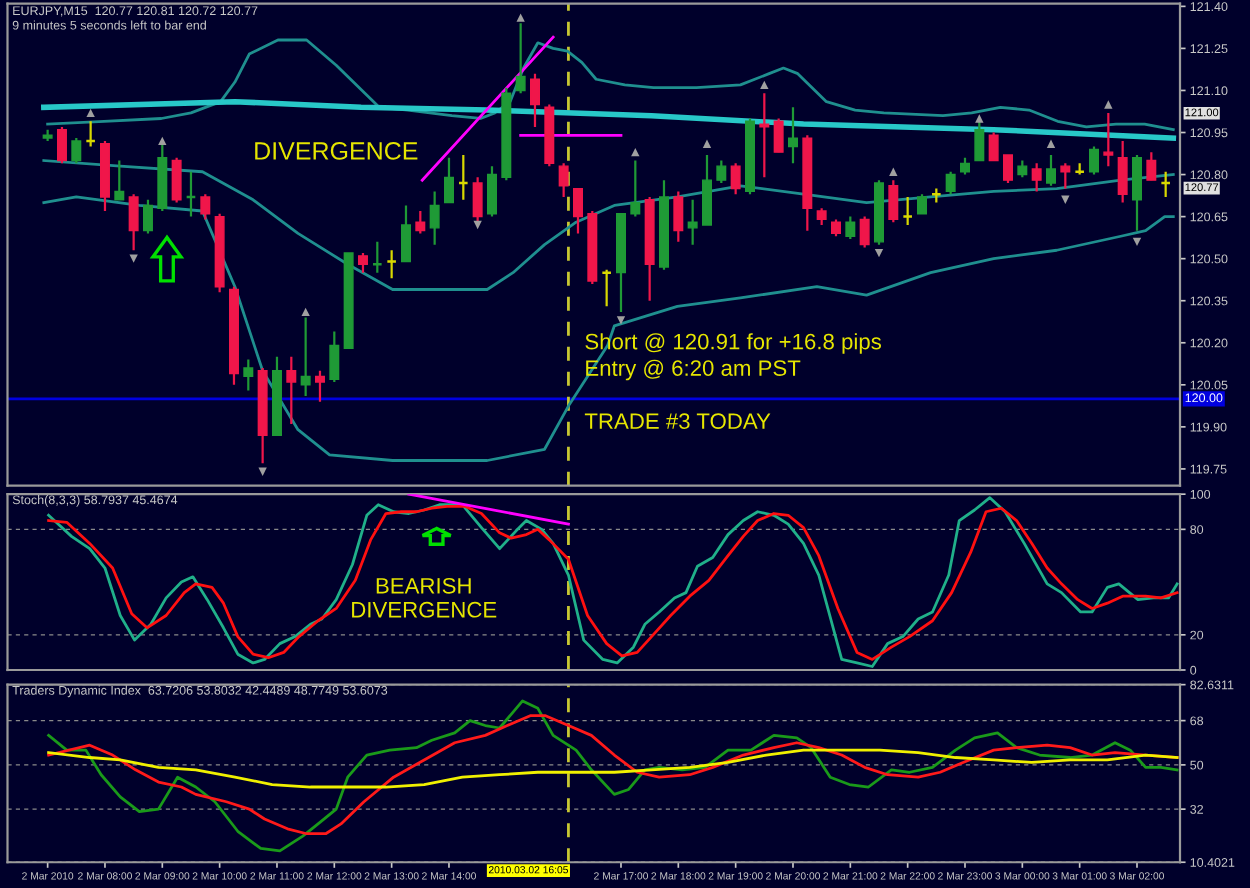 The image size is (1250, 888). What do you see at coordinates (336, 151) in the screenshot?
I see `annotation: DIVERGENCE` at bounding box center [336, 151].